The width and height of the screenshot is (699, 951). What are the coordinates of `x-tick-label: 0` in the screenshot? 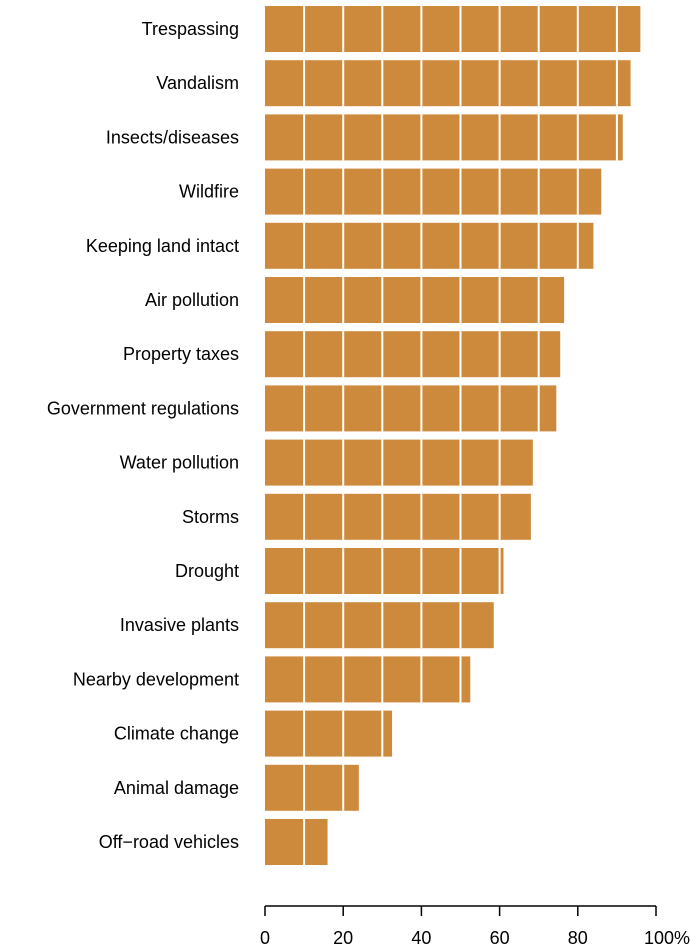 It's located at (265, 938).